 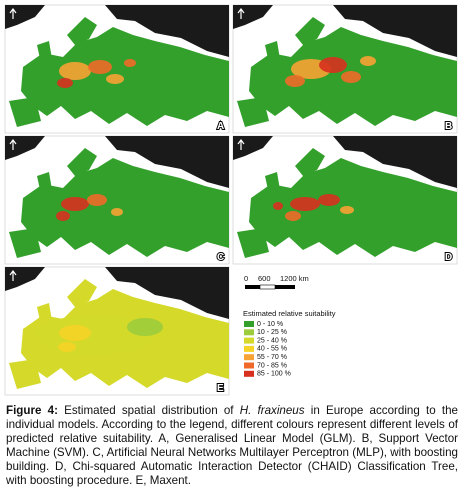 I want to click on map-panel: C, so click(x=117, y=200).